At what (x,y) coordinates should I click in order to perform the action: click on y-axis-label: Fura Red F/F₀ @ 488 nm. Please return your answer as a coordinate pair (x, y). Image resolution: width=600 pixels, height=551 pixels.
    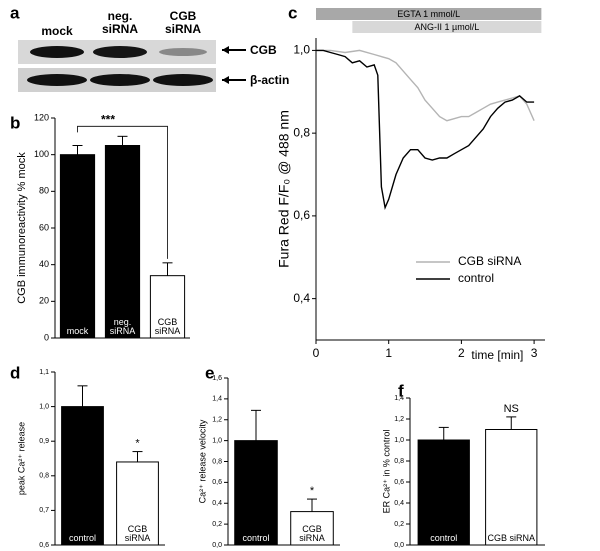
    Looking at the image, I should click on (284, 189).